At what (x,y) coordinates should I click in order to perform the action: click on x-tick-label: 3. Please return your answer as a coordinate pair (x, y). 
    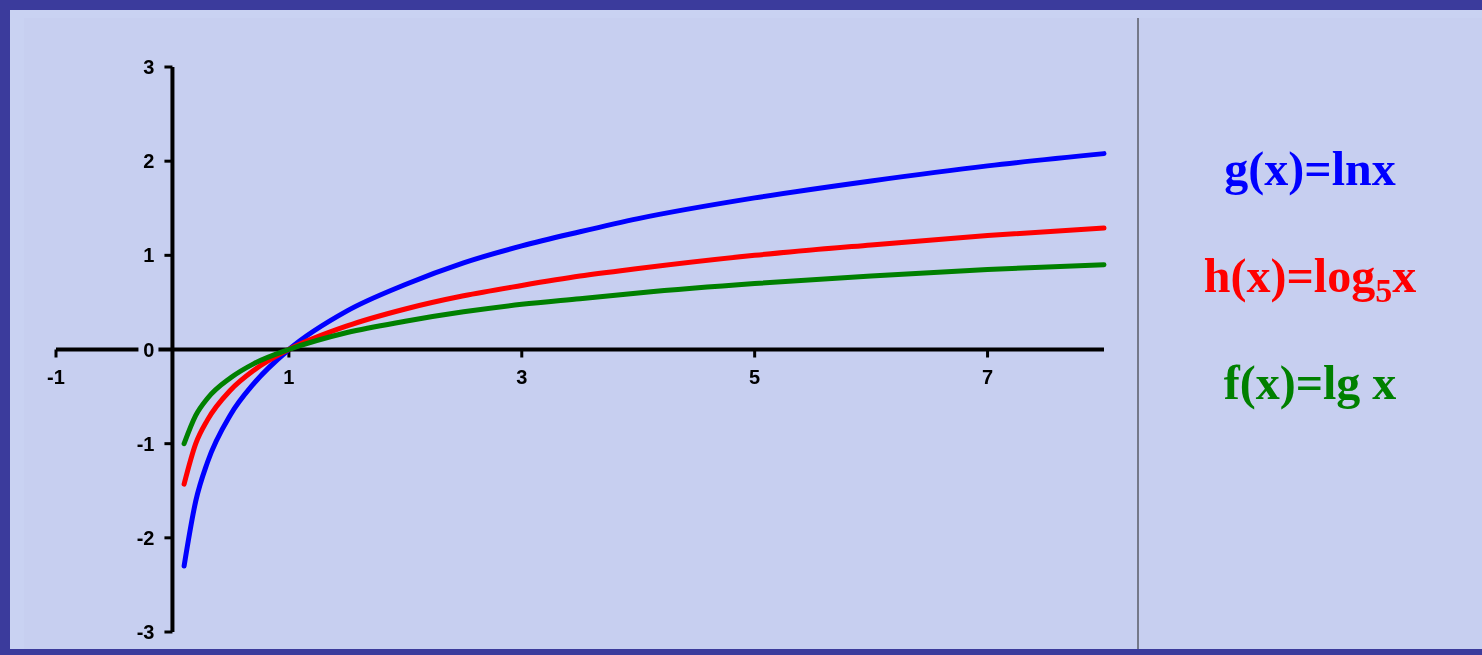
    Looking at the image, I should click on (522, 376).